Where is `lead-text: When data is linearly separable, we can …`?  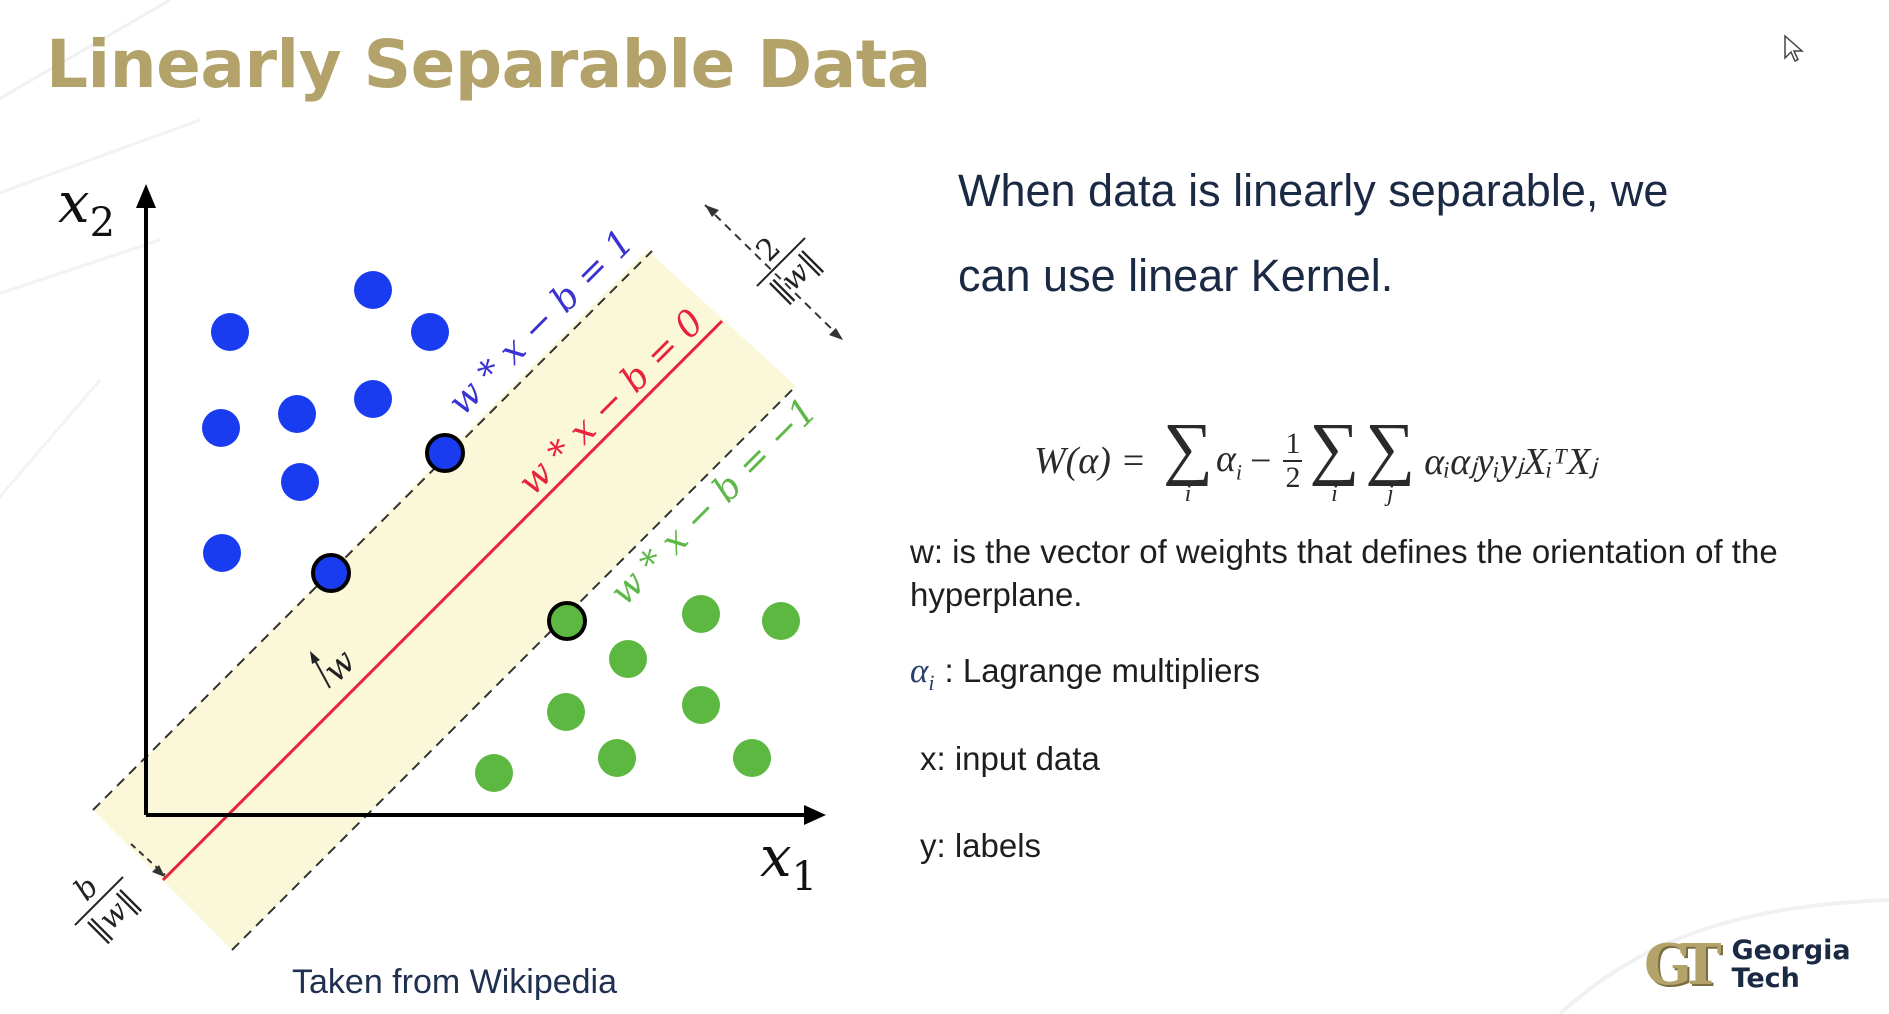
lead-text: When data is linearly separable, we can … is located at coordinates (1388, 233).